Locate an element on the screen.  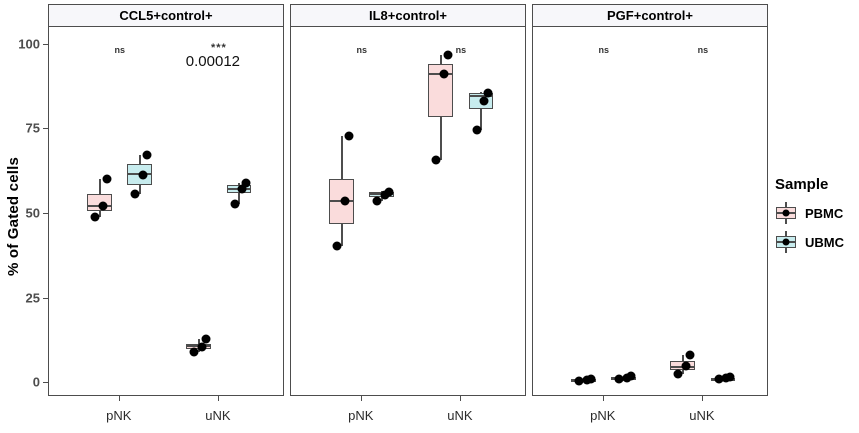
legend: Sample PBMC UBMC is located at coordinates (817, 218).